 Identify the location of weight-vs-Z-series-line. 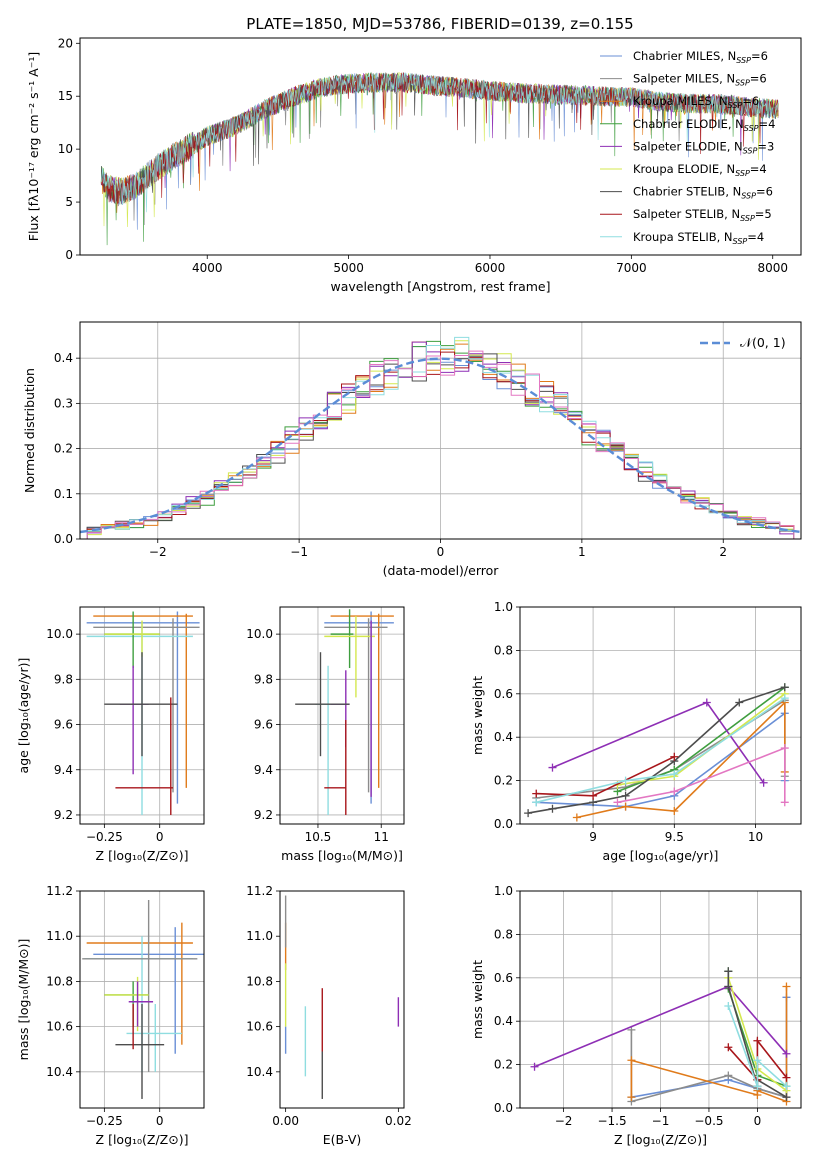
(757, 1046).